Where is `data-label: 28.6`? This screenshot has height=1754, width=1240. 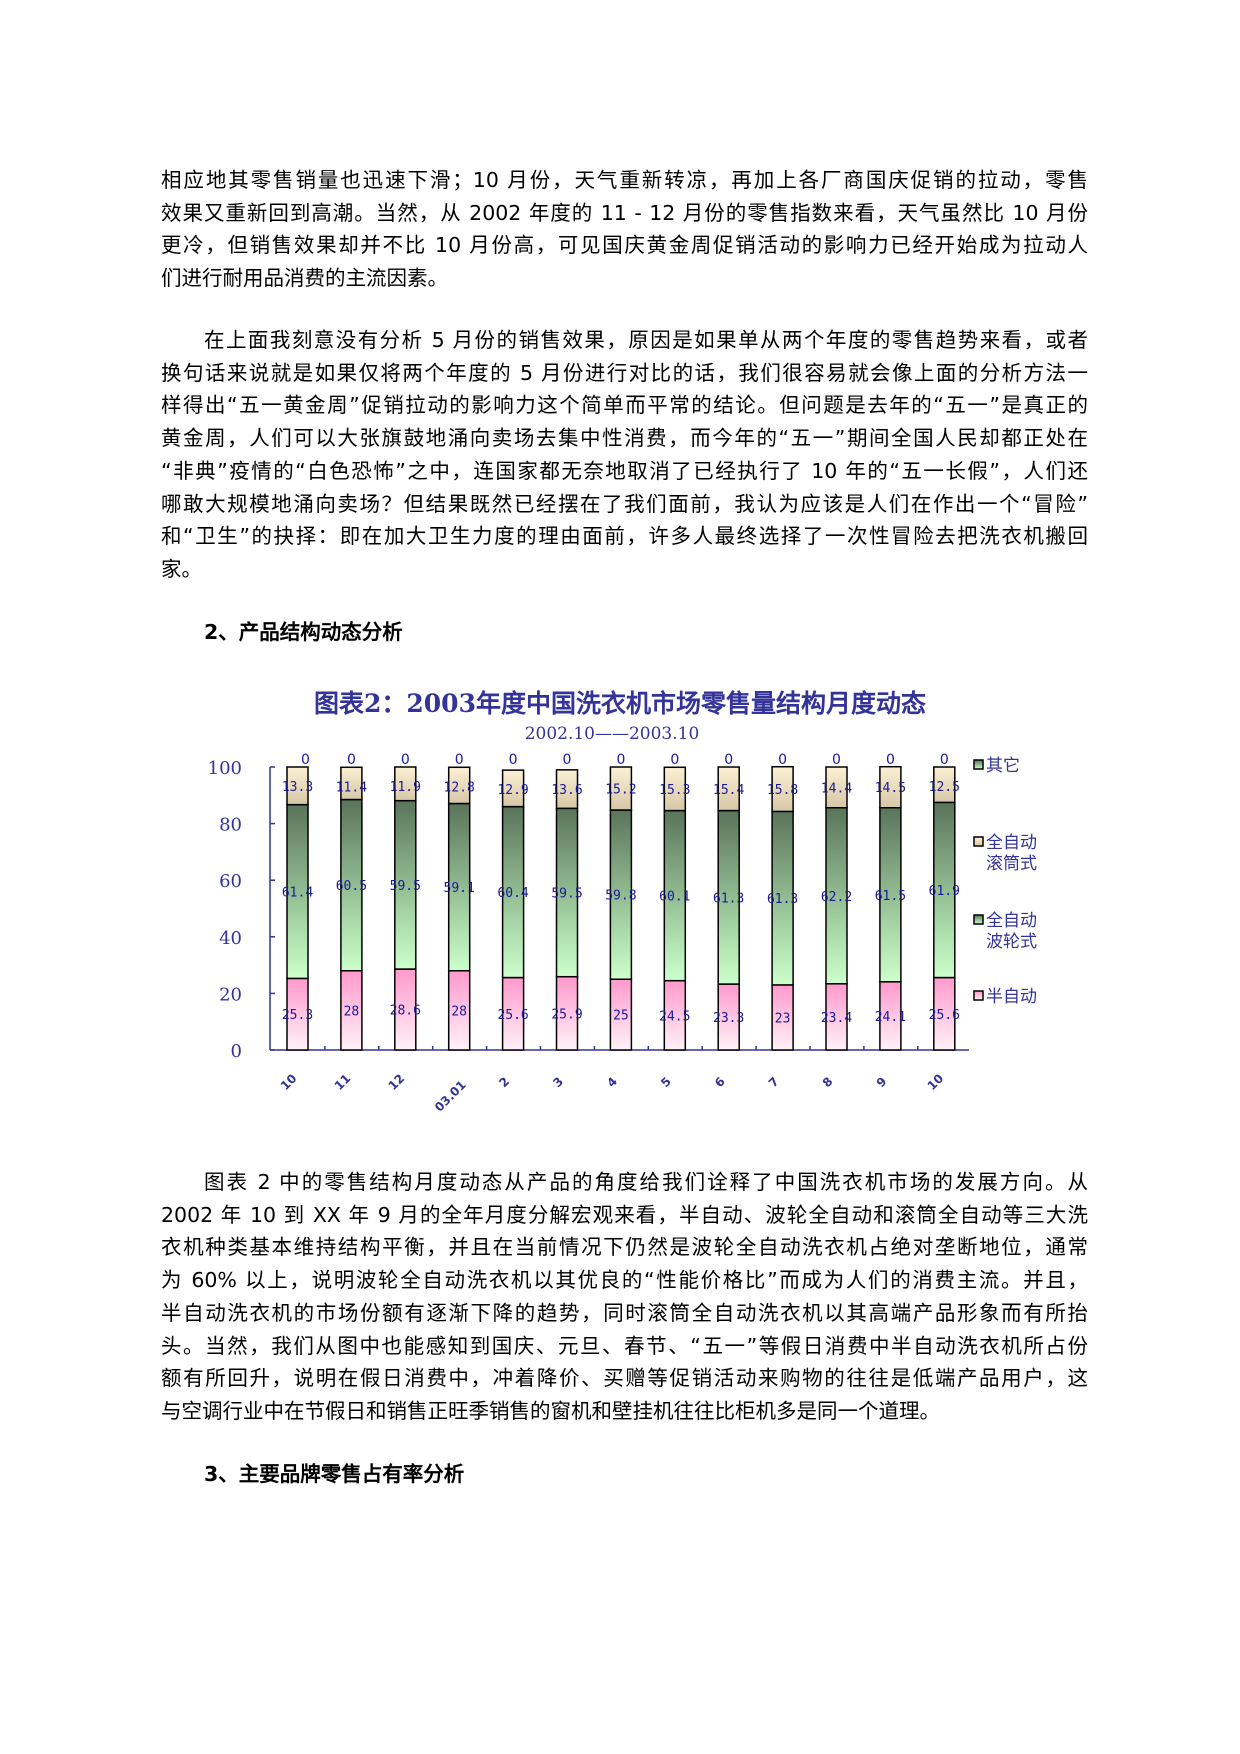
data-label: 28.6 is located at coordinates (405, 1011).